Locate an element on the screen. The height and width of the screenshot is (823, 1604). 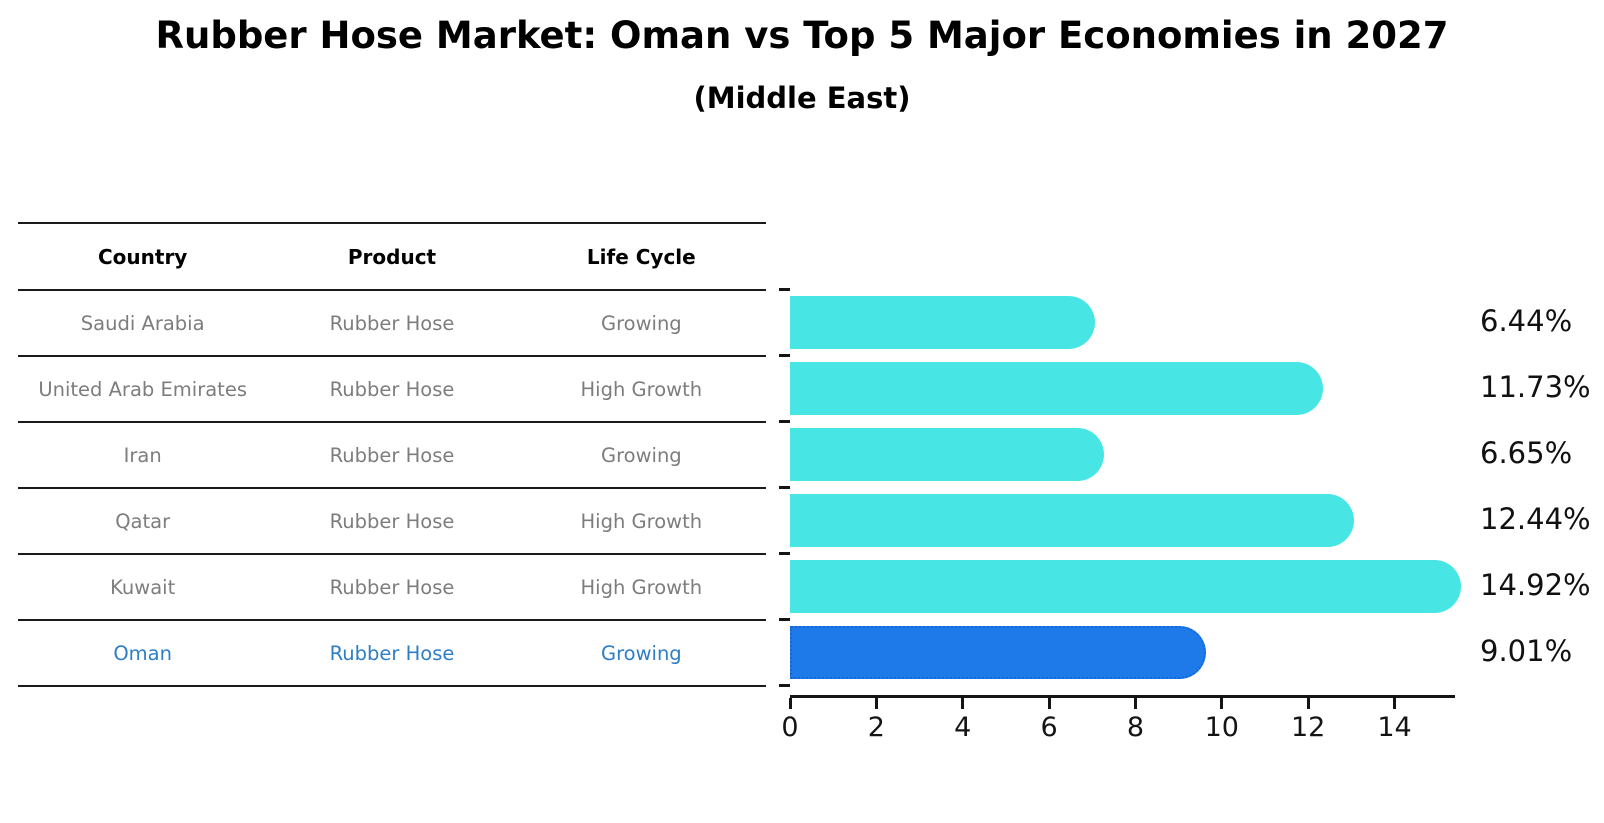
table-row: Iran Rubber Hose Growing is located at coordinates (392, 455).